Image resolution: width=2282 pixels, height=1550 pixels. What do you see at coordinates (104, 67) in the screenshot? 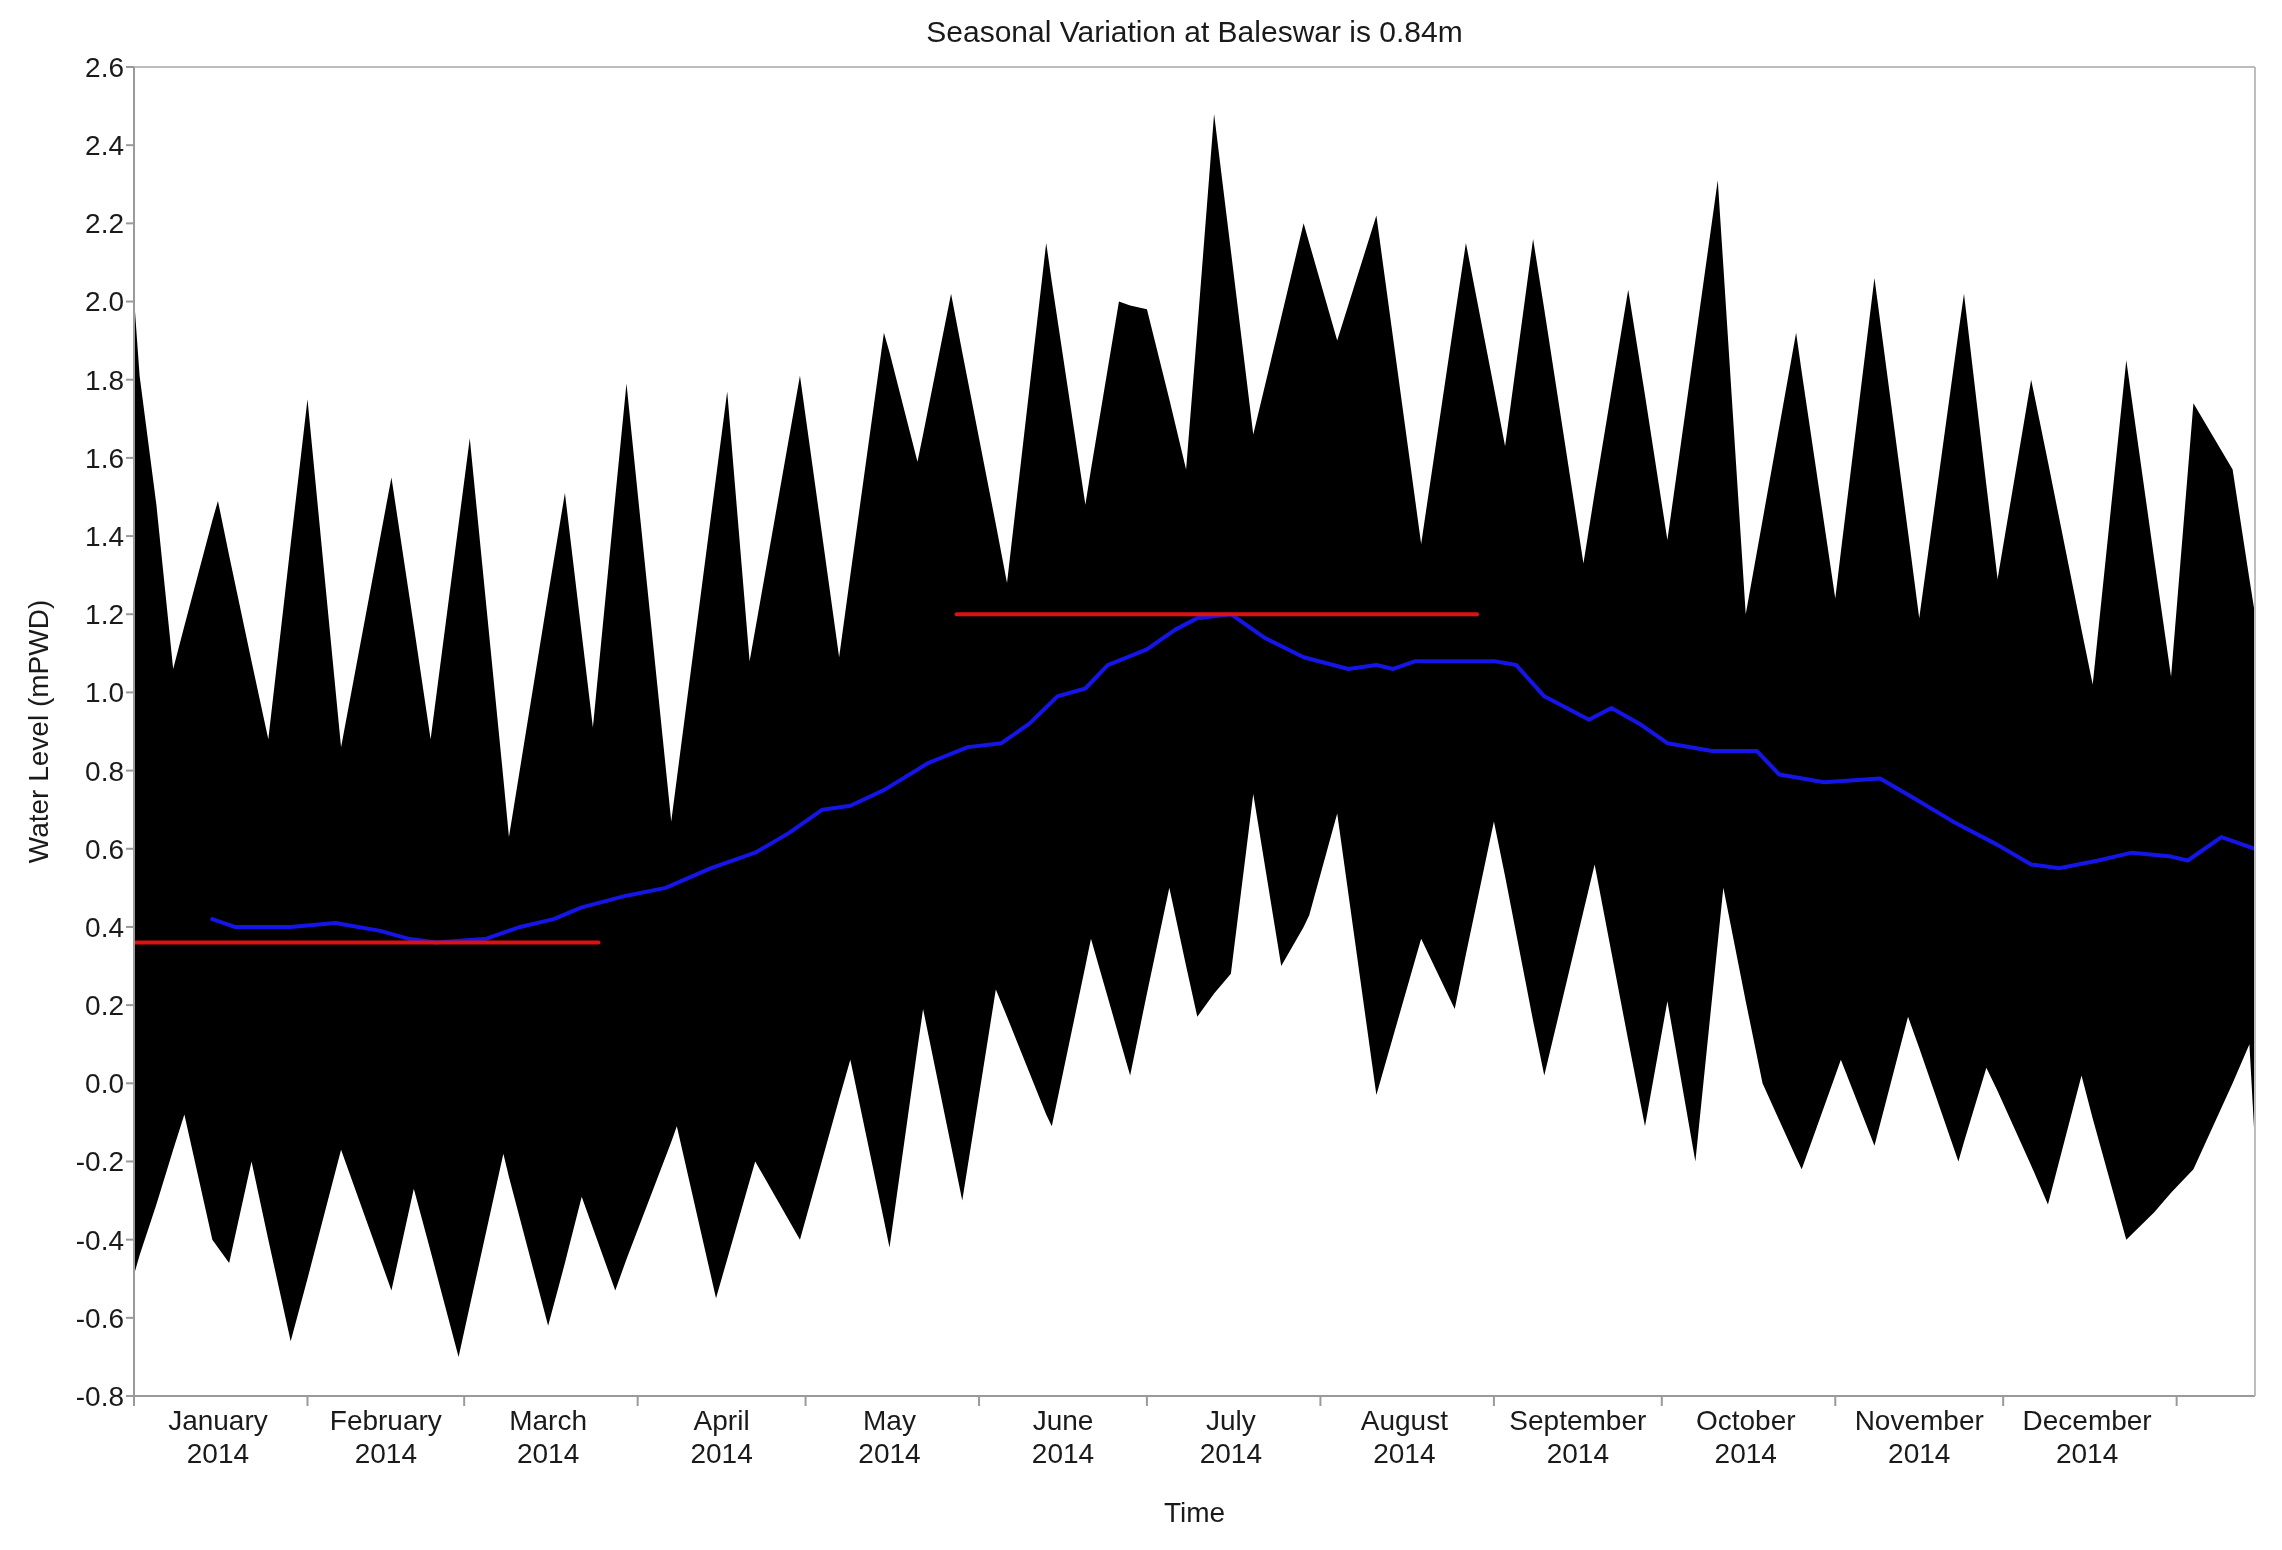
I see `y-tick-label: 2.6` at bounding box center [104, 67].